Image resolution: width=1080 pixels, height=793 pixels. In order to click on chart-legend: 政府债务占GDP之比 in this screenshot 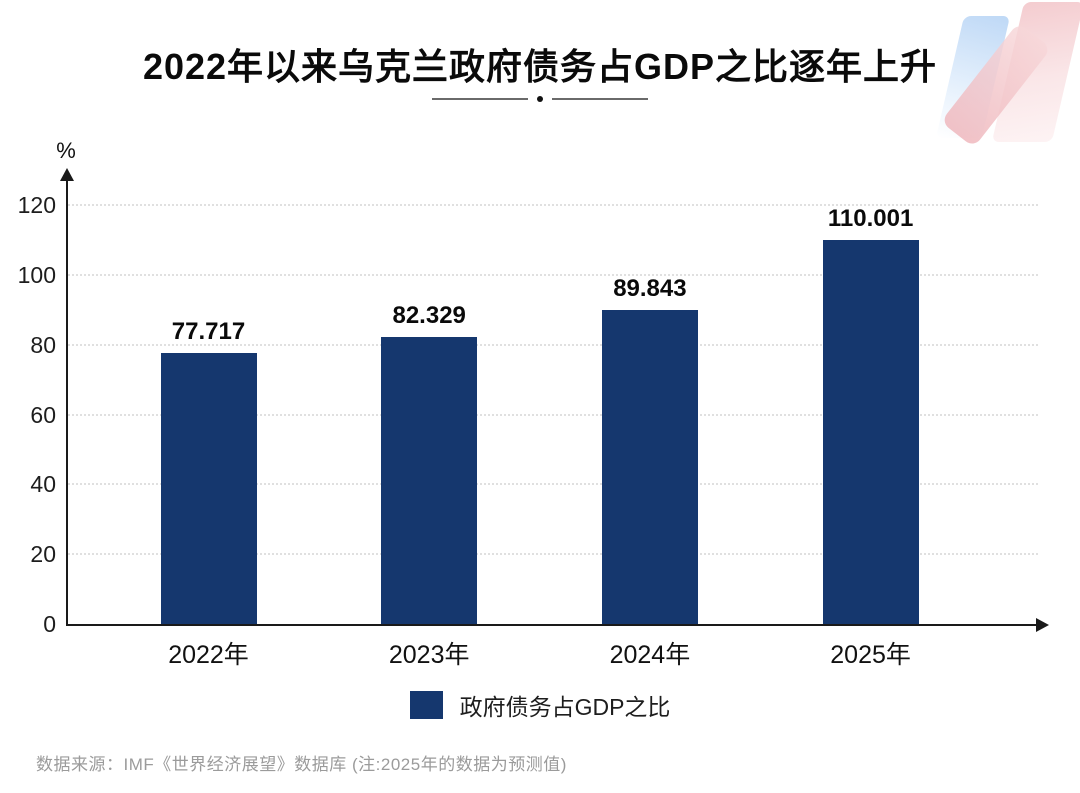, I will do `click(540, 705)`.